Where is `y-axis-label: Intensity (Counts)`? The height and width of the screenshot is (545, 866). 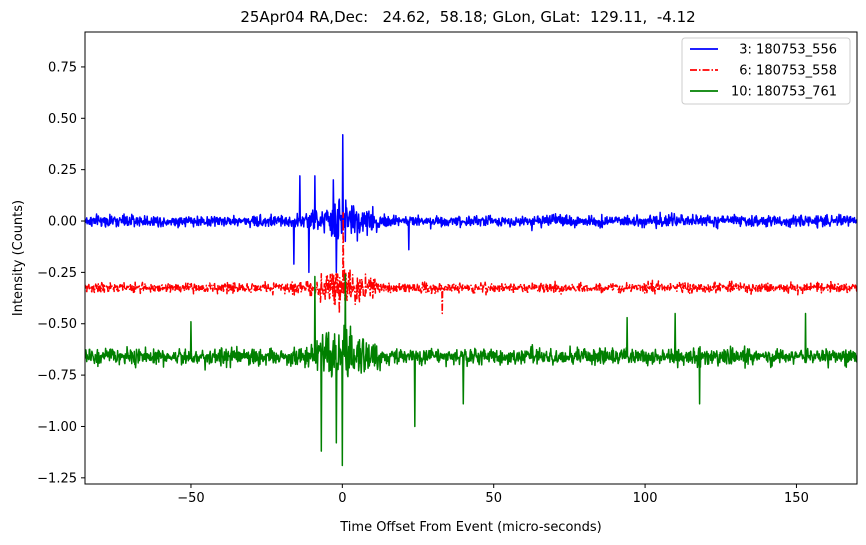 y-axis-label: Intensity (Counts) is located at coordinates (18, 258).